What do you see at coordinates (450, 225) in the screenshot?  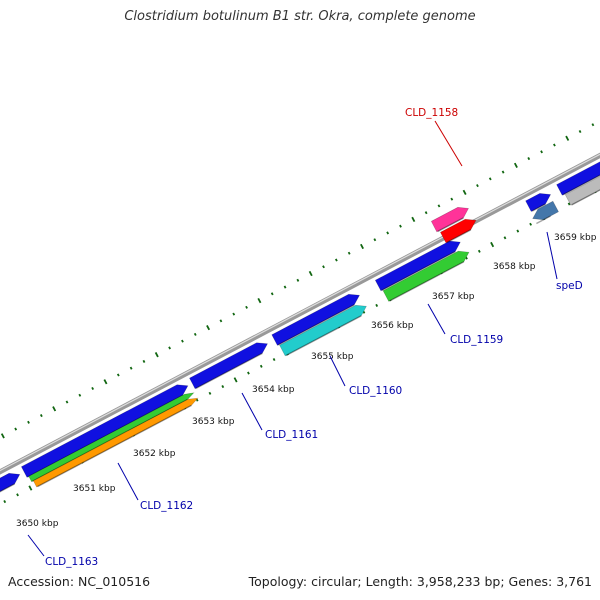 I see `gene-cld-1158-pink-shade` at bounding box center [450, 225].